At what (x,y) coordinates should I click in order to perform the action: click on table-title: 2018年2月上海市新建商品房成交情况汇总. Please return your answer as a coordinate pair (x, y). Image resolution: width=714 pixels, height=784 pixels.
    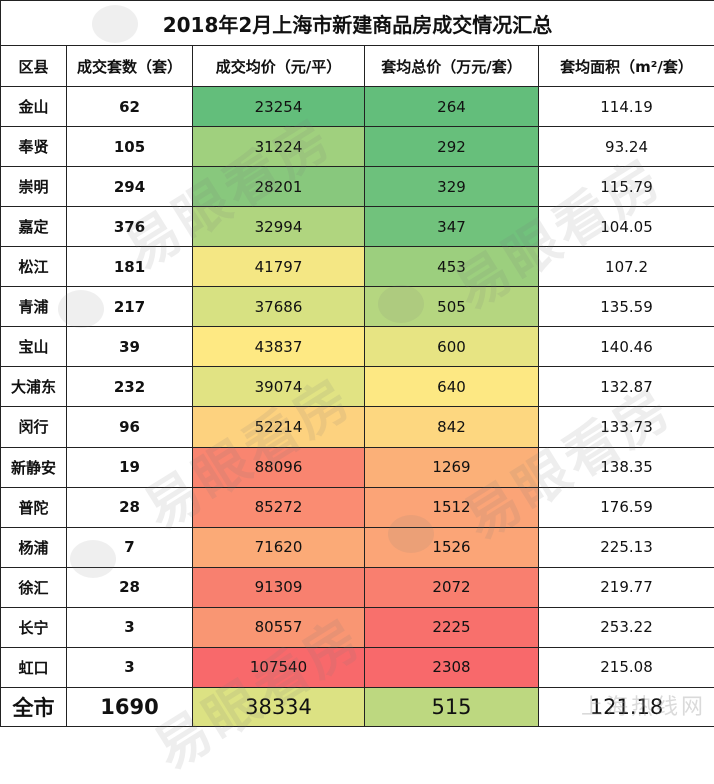
    Looking at the image, I should click on (357, 23).